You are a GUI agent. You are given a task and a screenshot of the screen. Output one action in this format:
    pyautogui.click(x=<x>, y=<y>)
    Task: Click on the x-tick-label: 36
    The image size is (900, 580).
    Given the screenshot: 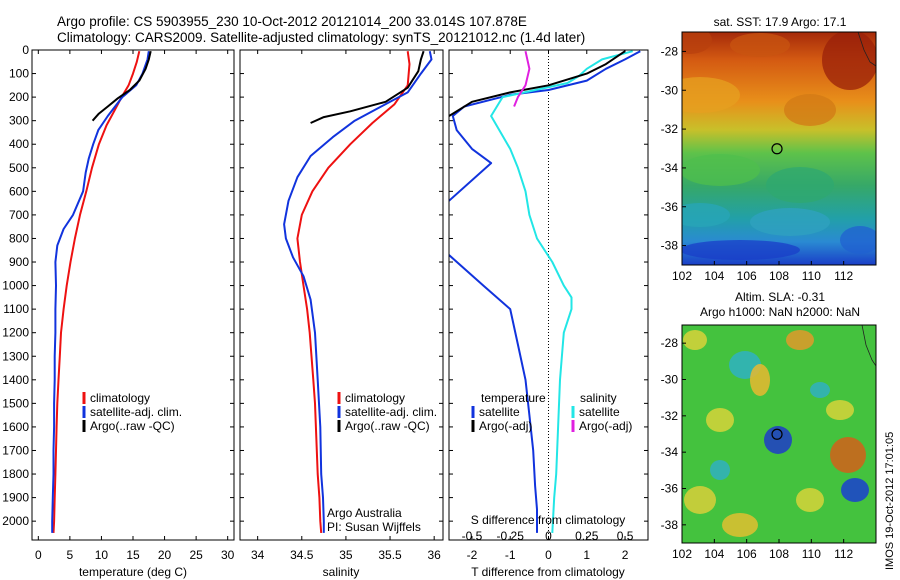 What is the action you would take?
    pyautogui.click(x=434, y=555)
    